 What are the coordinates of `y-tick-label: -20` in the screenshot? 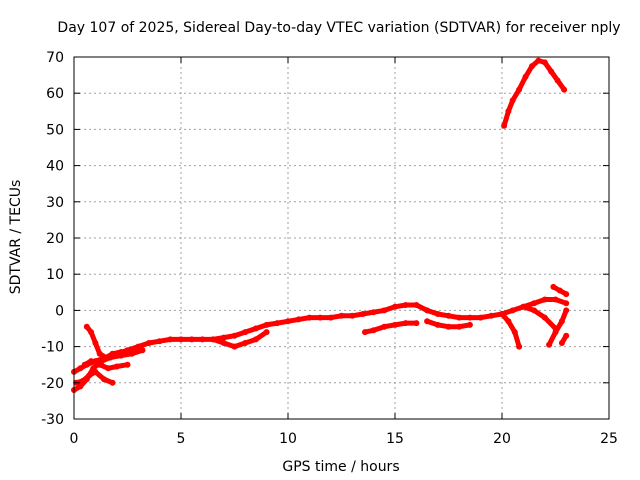 It's located at (52, 384).